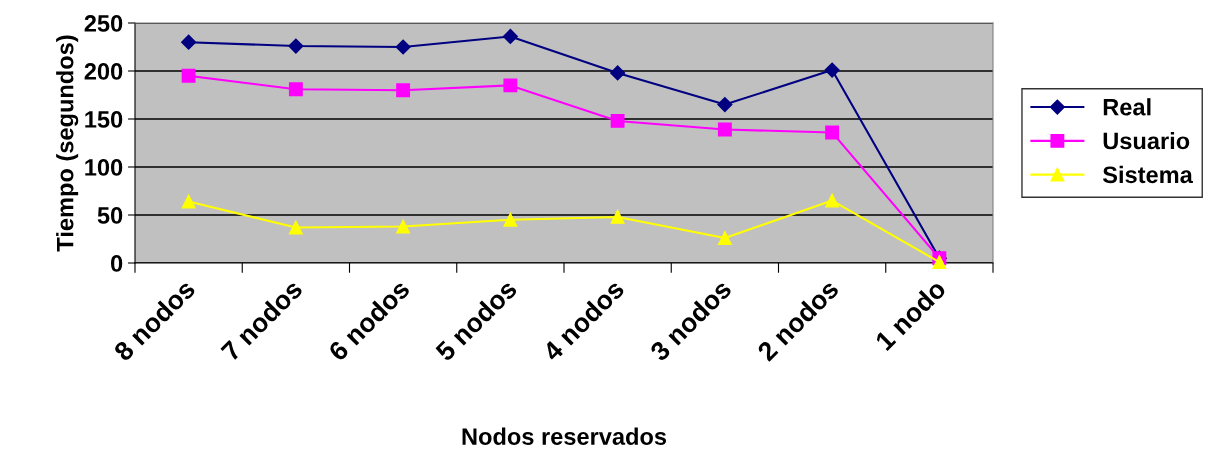  I want to click on legend-label: Real, so click(1127, 107).